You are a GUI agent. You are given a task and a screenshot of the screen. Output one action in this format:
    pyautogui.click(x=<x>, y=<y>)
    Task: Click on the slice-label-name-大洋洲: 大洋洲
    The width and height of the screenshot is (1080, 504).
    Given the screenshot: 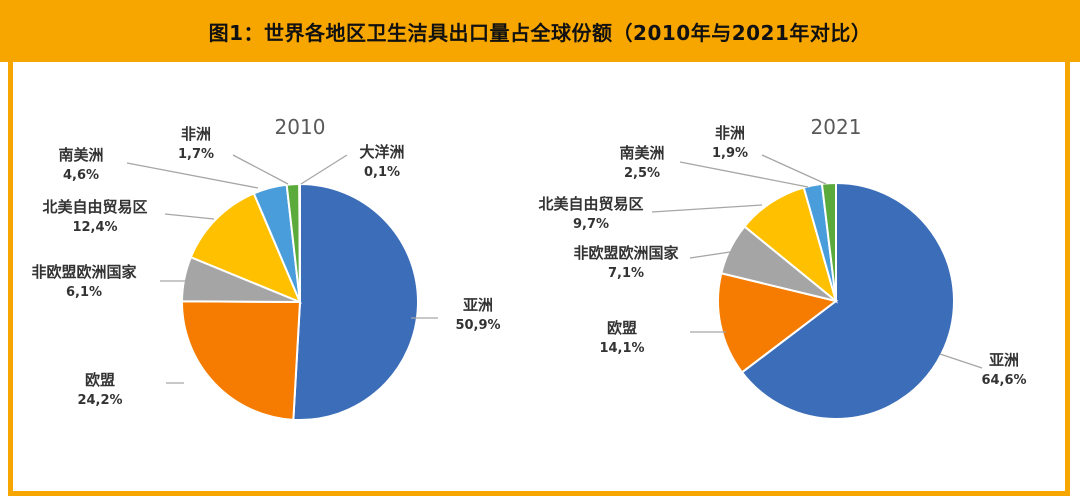 What is the action you would take?
    pyautogui.click(x=381, y=152)
    